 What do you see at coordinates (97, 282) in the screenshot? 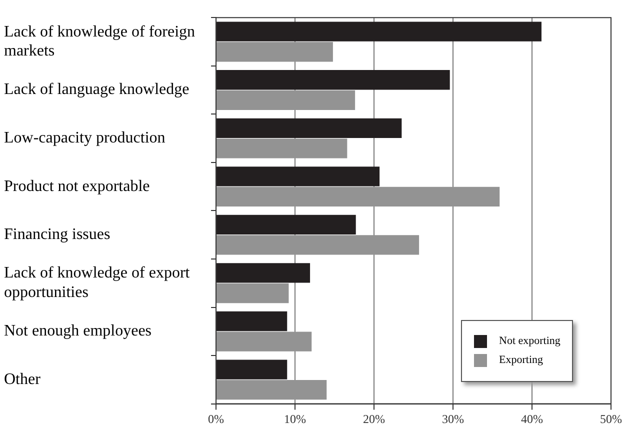
I see `y-tick-label: Lack of knowledge of export opportunities` at bounding box center [97, 282].